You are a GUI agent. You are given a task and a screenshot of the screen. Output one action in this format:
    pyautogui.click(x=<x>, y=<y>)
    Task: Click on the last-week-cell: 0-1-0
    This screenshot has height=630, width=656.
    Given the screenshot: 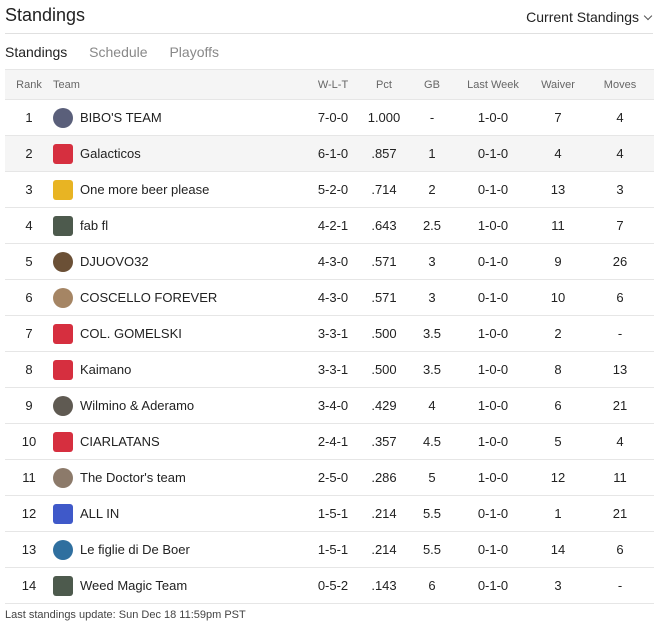 What is the action you would take?
    pyautogui.click(x=493, y=549)
    